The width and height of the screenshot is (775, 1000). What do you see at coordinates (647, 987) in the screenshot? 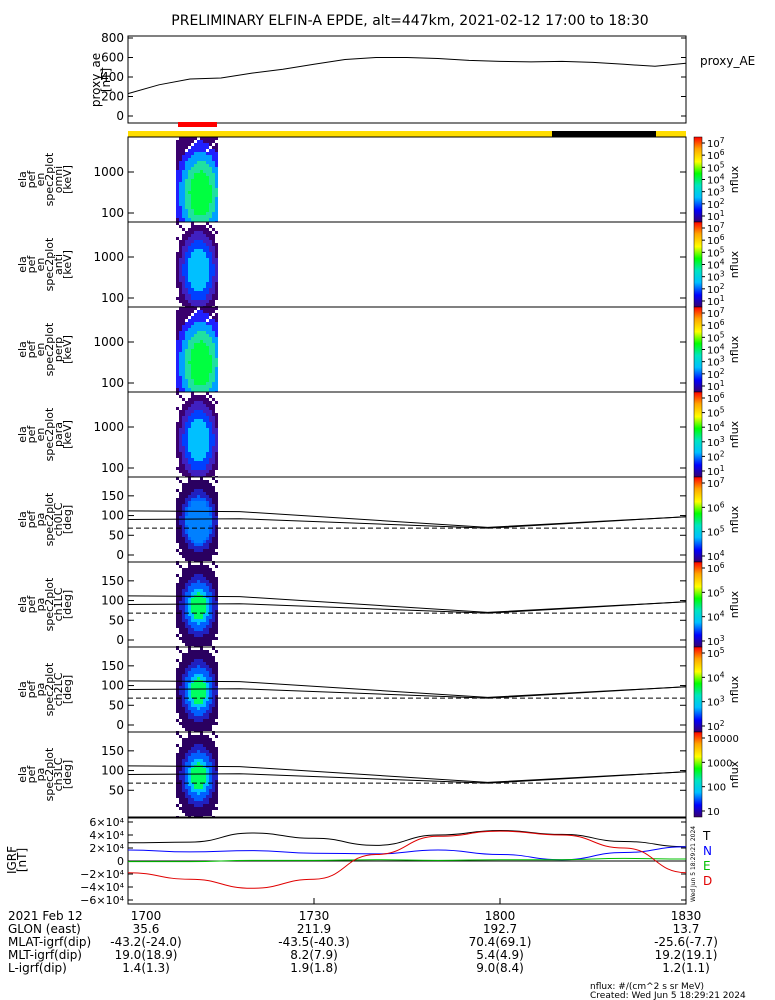
I see `units-note: nflux: #/(cm^2 s sr MeV)` at bounding box center [647, 987].